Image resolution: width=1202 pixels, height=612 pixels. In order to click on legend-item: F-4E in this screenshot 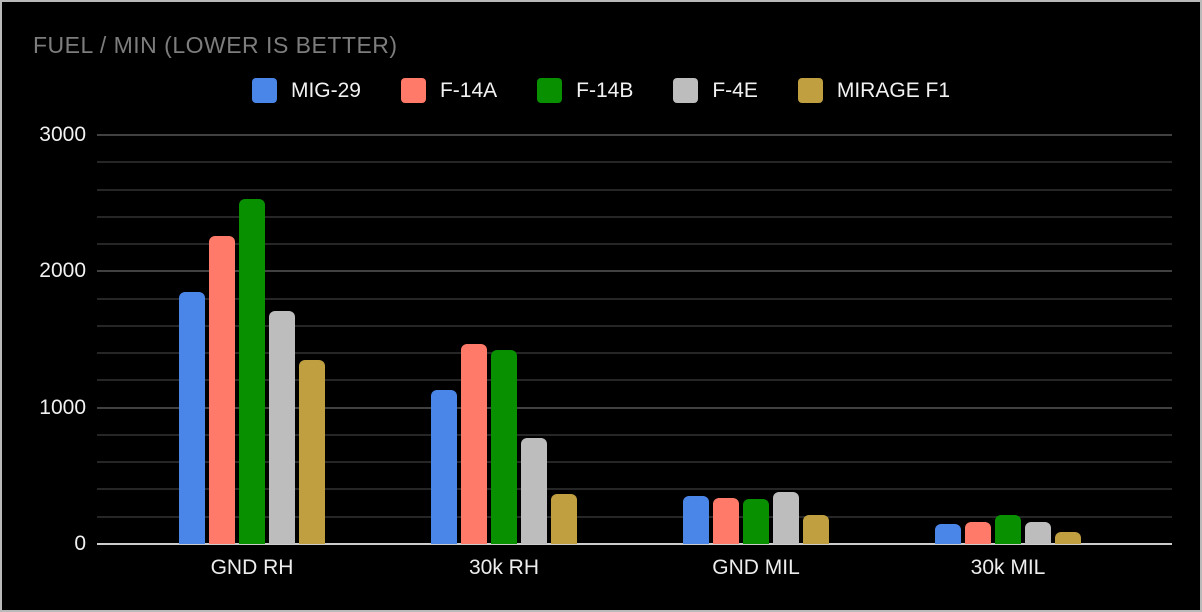, I will do `click(715, 90)`.